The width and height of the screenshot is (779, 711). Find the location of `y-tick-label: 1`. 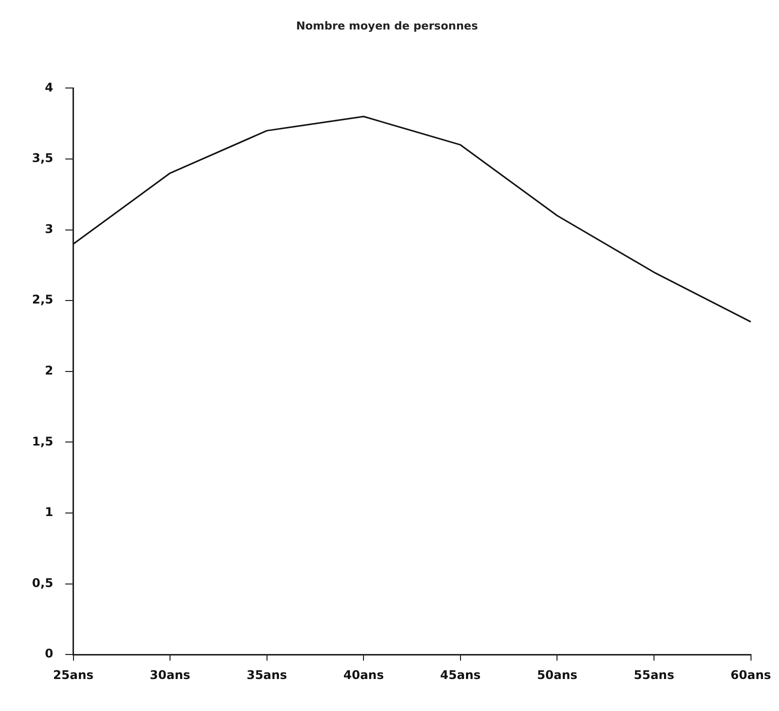

y-tick-label: 1 is located at coordinates (49, 512).